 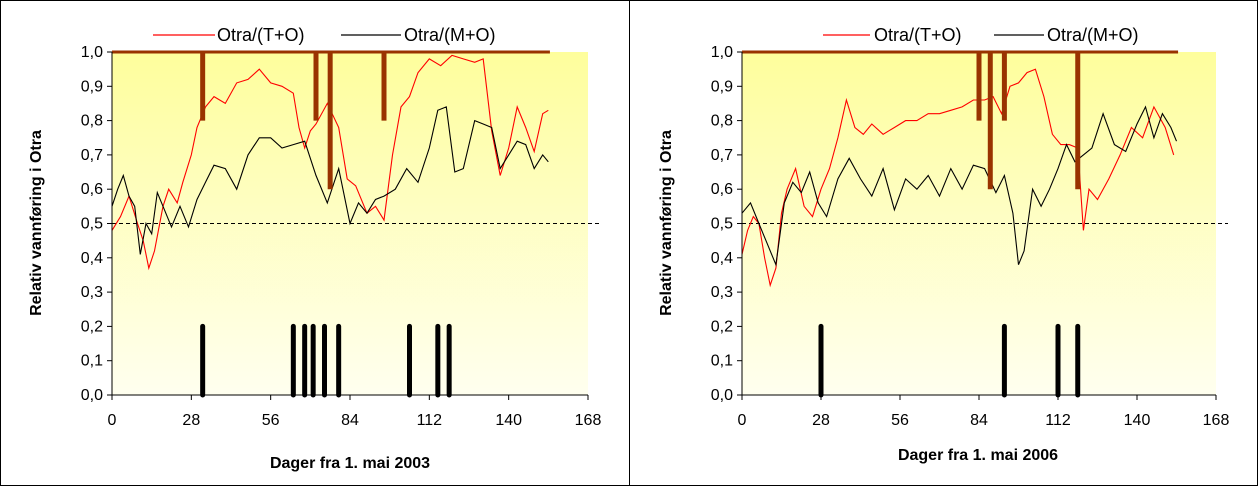 What do you see at coordinates (978, 455) in the screenshot?
I see `x-axis-title: Dager fra 1. mai 2006` at bounding box center [978, 455].